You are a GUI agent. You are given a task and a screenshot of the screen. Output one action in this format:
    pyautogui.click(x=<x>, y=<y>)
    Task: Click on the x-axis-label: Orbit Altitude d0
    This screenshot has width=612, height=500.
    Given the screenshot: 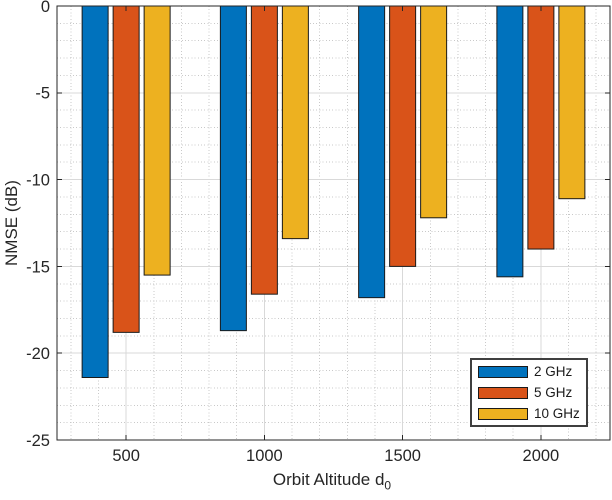 What is the action you would take?
    pyautogui.click(x=332, y=481)
    